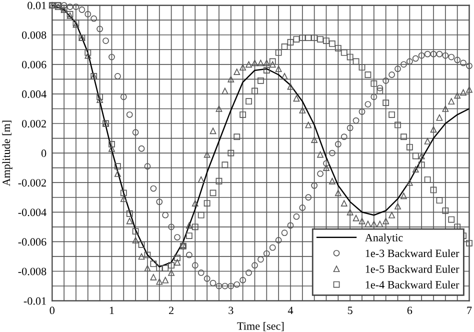 This screenshot has width=474, height=332. I want to click on x-tick-label: 6, so click(409, 310).